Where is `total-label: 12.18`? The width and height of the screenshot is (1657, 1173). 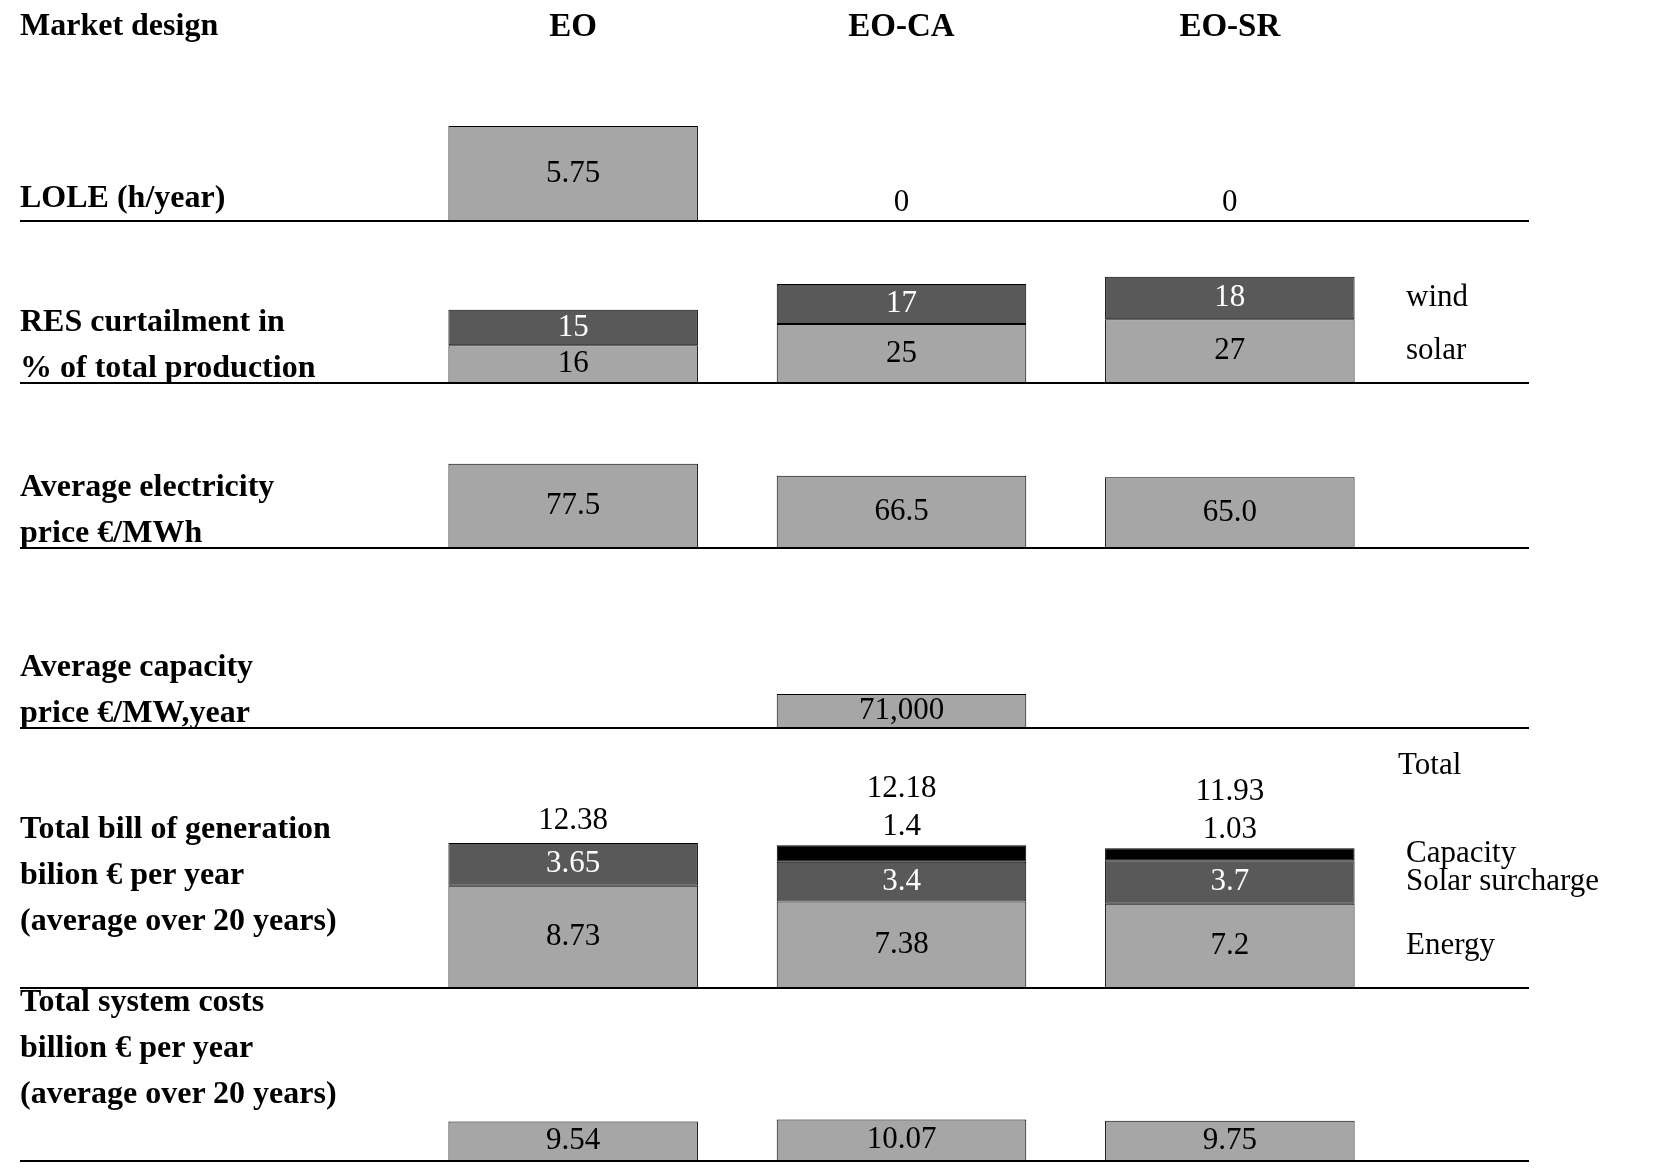 total-label: 12.18 is located at coordinates (901, 787).